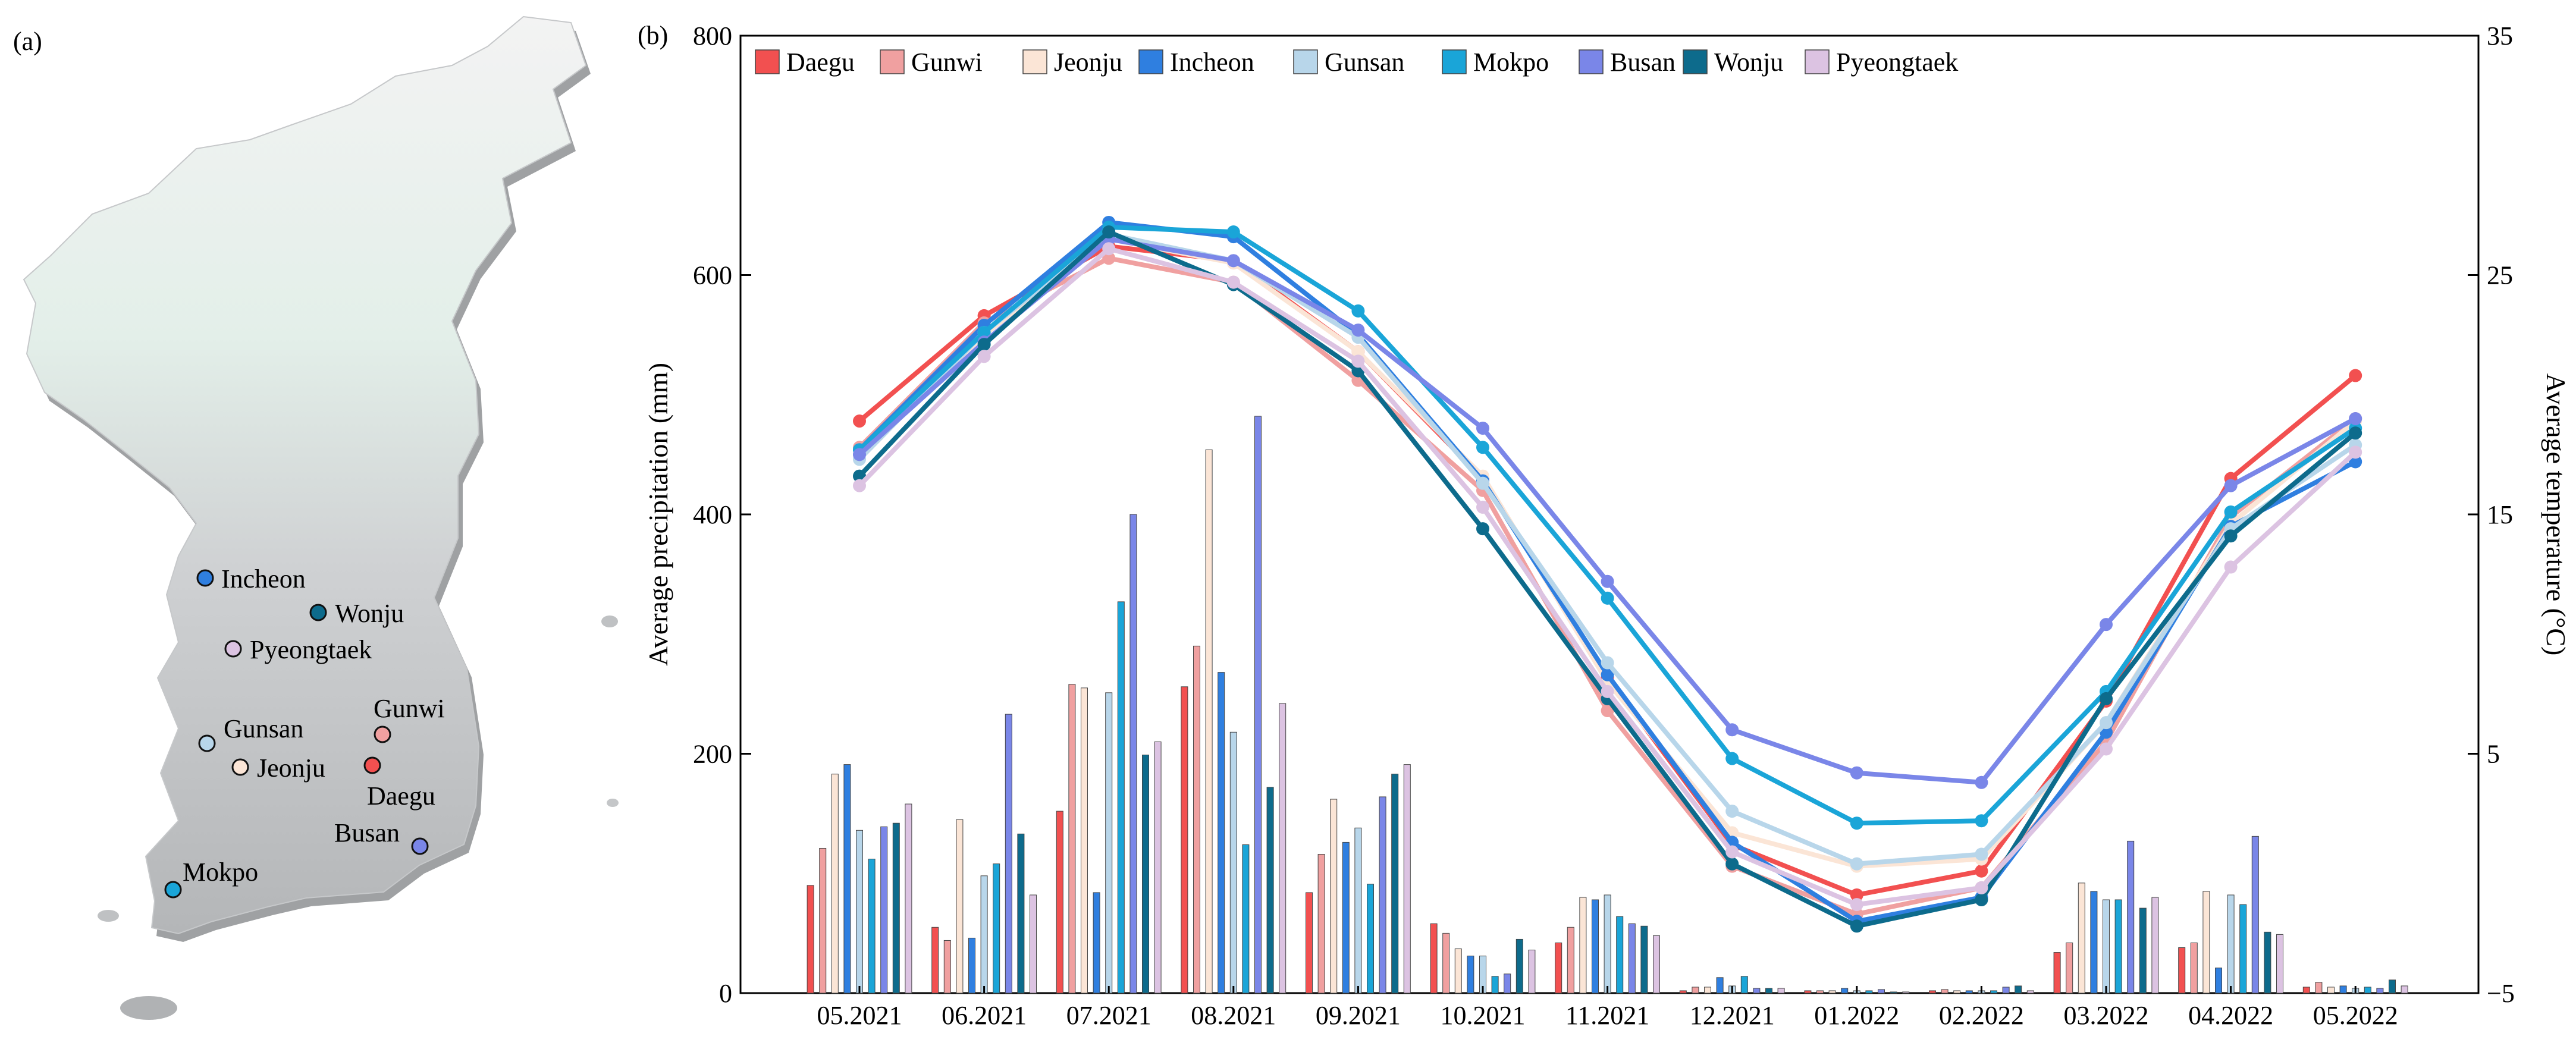 The width and height of the screenshot is (2576, 1049). What do you see at coordinates (1607, 1015) in the screenshot?
I see `x-tick-label: 11.2021` at bounding box center [1607, 1015].